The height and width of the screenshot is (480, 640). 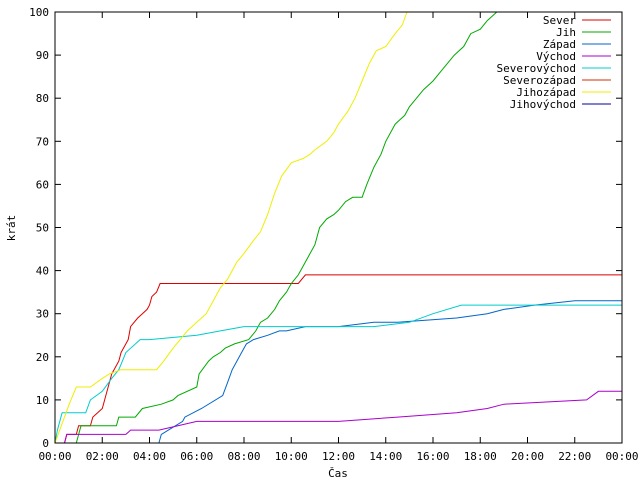 What do you see at coordinates (42, 184) in the screenshot?
I see `y-tick-label: 60` at bounding box center [42, 184].